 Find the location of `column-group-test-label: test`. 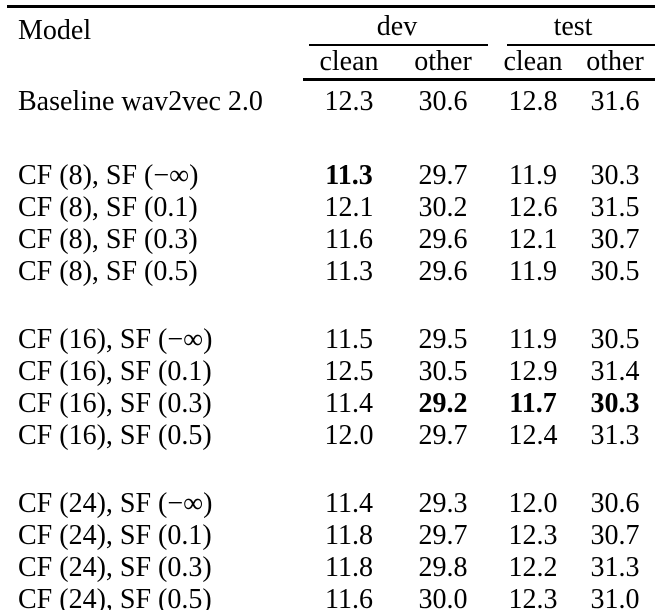

column-group-test-label: test is located at coordinates (573, 26).